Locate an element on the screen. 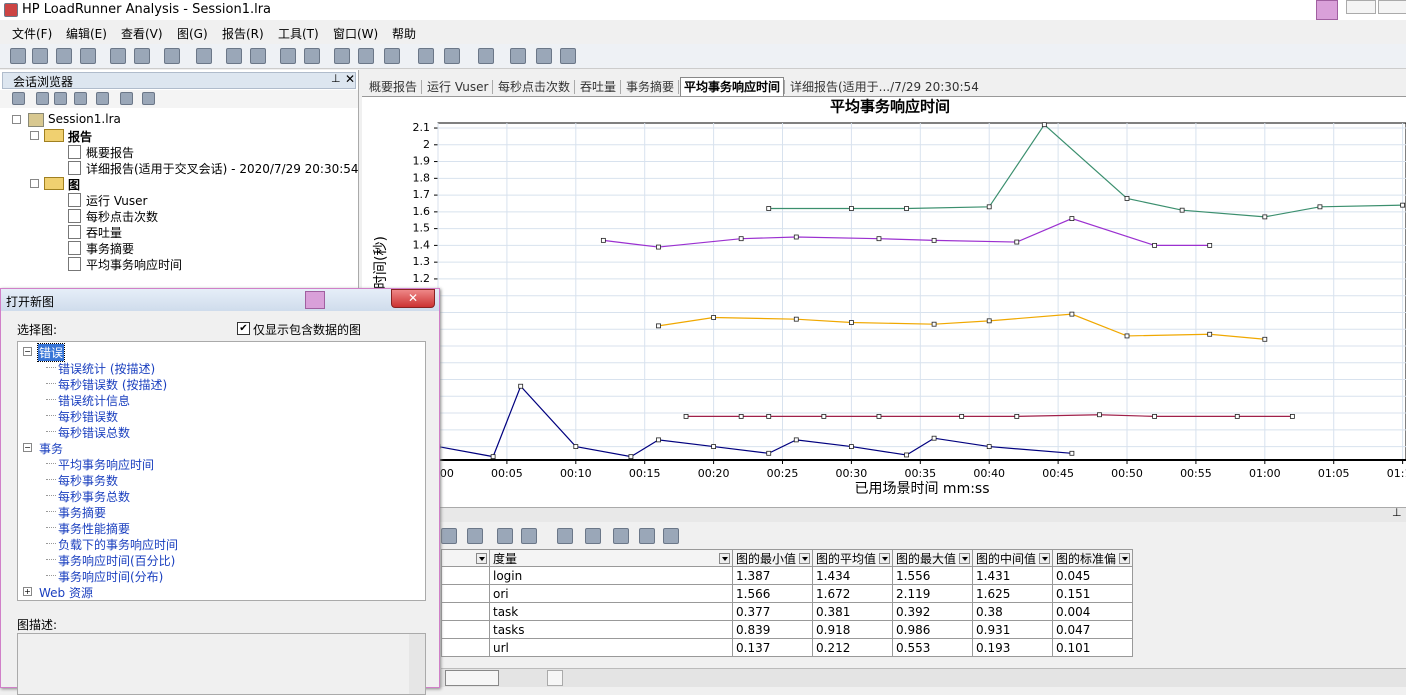 Image resolution: width=1406 pixels, height=695 pixels. menu-item: 窗口(W) is located at coordinates (356, 34).